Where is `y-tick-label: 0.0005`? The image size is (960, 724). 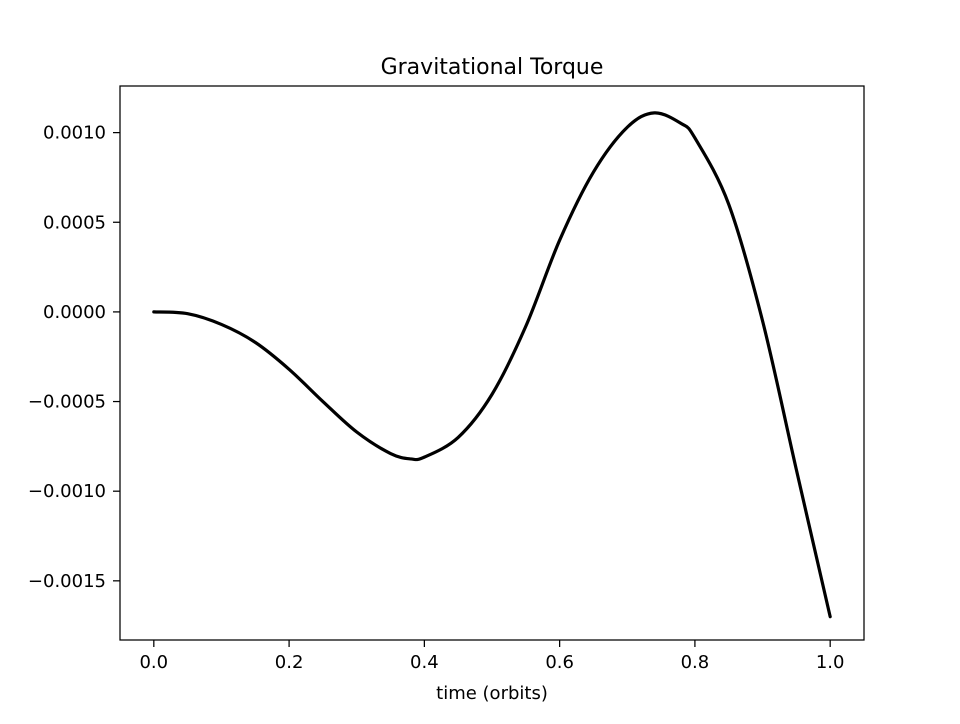
y-tick-label: 0.0005 is located at coordinates (74, 222).